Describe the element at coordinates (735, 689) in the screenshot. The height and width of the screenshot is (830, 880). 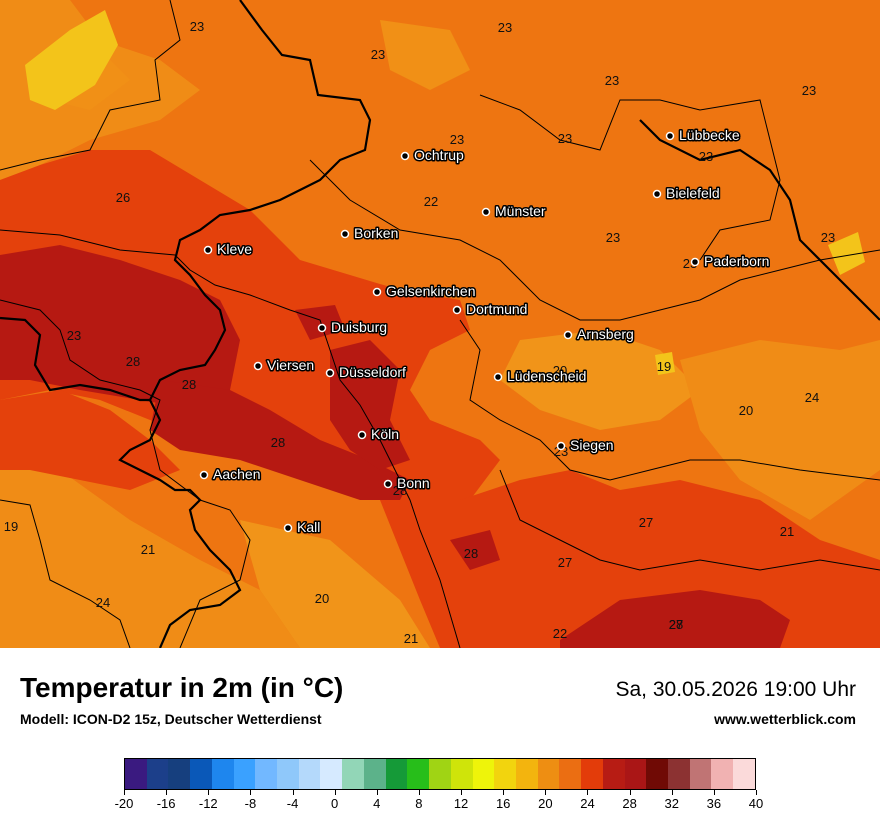
I see `forecast-datetime: Sa, 30.05.2026 19:00 Uhr` at that location.